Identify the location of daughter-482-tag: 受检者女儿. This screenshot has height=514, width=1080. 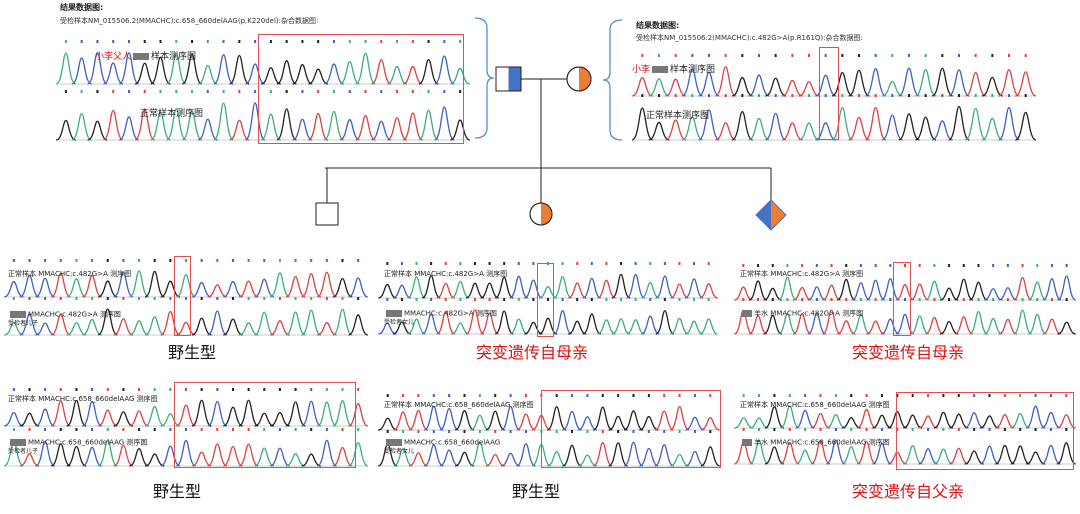
(399, 322).